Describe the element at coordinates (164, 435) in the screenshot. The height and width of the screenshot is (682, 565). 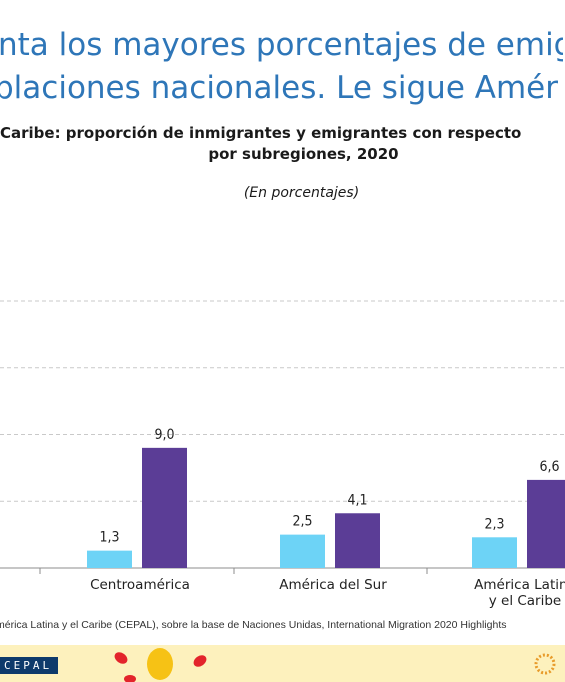
I see `data-label: 9,0` at that location.